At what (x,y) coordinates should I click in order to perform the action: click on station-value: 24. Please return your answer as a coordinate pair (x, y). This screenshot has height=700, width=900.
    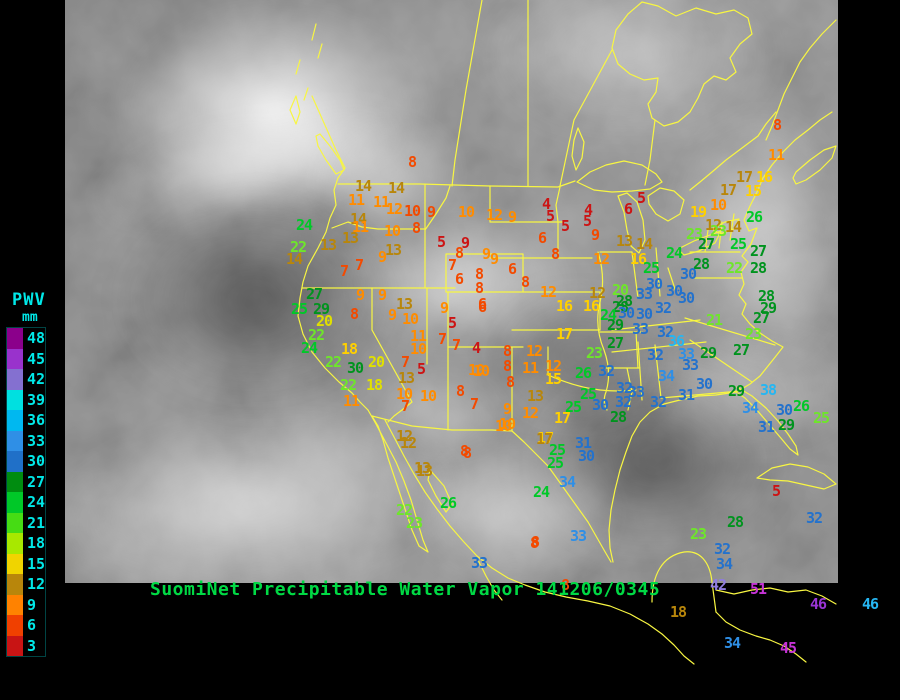
    Looking at the image, I should click on (608, 315).